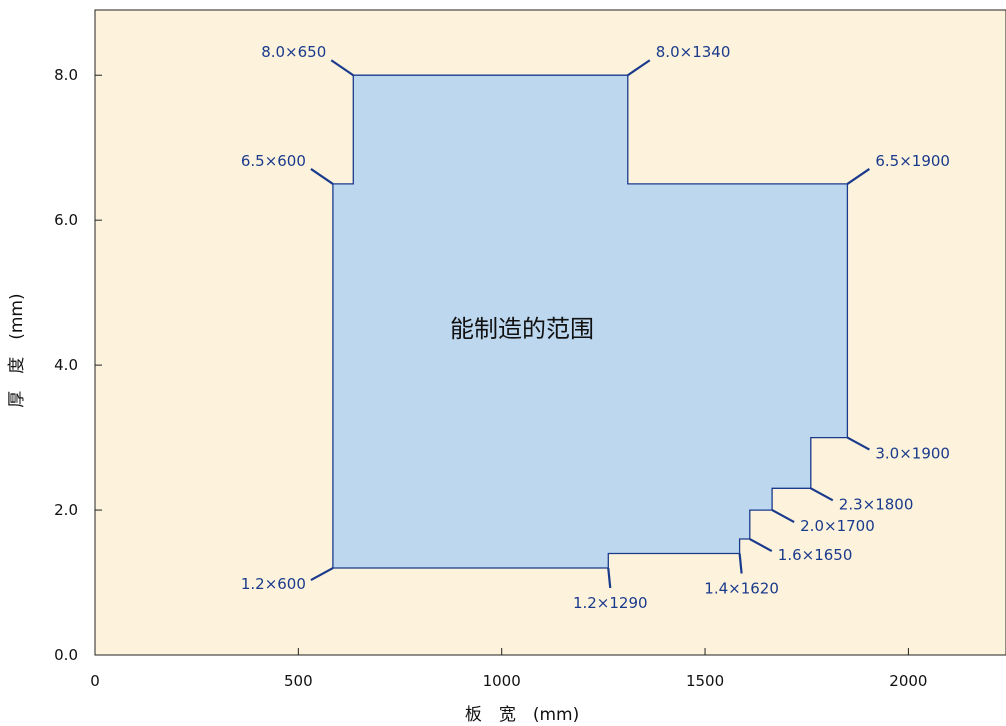 Image resolution: width=1006 pixels, height=726 pixels. I want to click on x-axis-ticks: 0 500 1000 1500 2000, so click(508, 669).